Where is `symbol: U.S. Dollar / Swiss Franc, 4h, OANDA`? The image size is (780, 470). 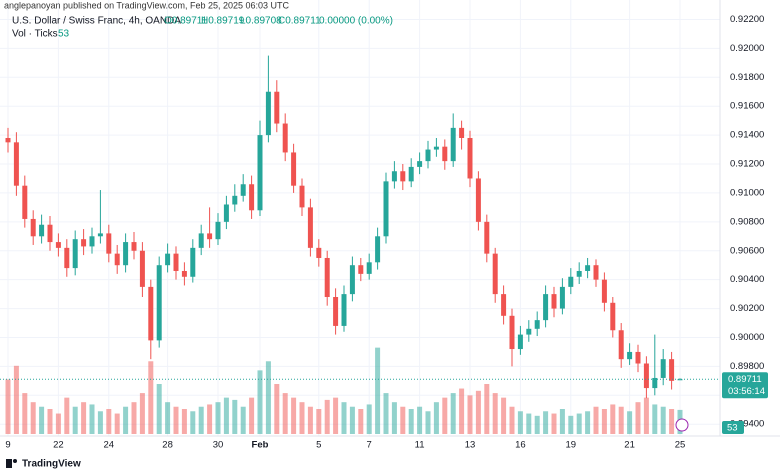 symbol: U.S. Dollar / Swiss Franc, 4h, OANDA is located at coordinates (96, 21).